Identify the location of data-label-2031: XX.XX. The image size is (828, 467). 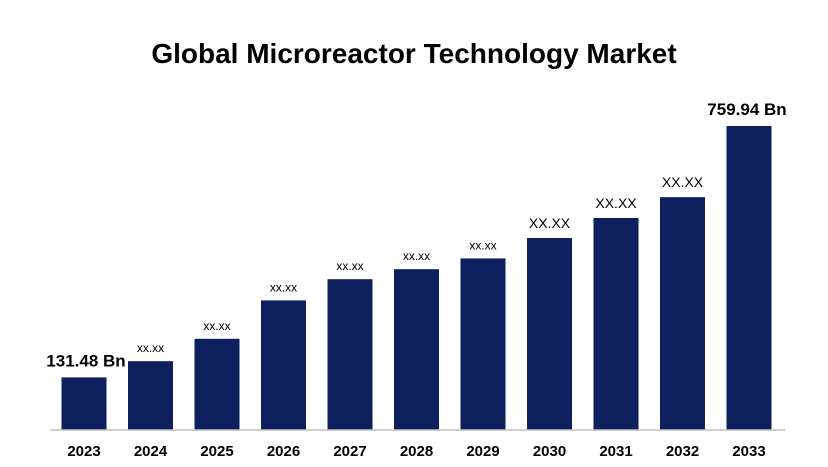
(616, 203).